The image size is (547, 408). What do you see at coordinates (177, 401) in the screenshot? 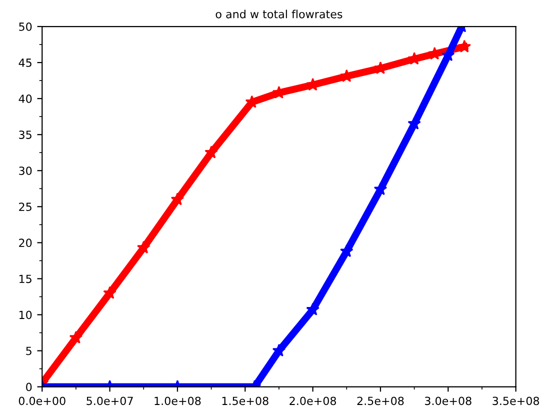
I see `x-tick-label: 1.0e+08` at bounding box center [177, 401].